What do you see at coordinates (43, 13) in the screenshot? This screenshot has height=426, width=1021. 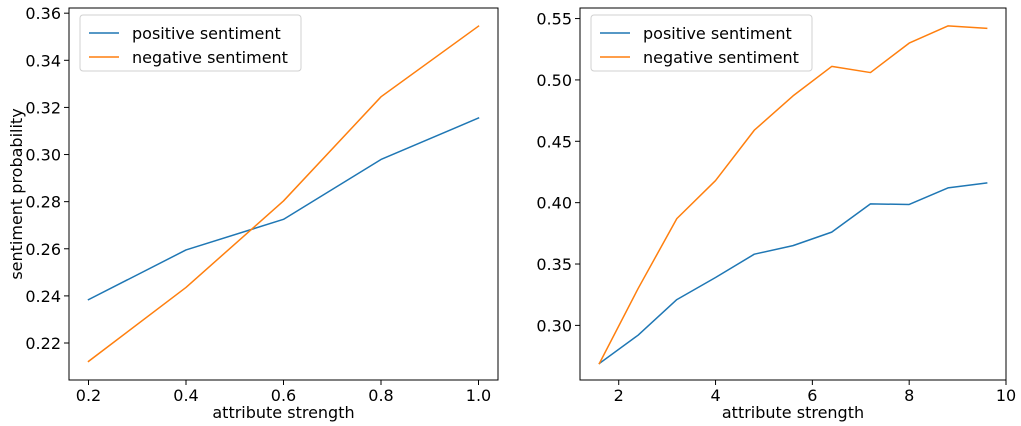 I see `y-tick-label: 0.36` at bounding box center [43, 13].